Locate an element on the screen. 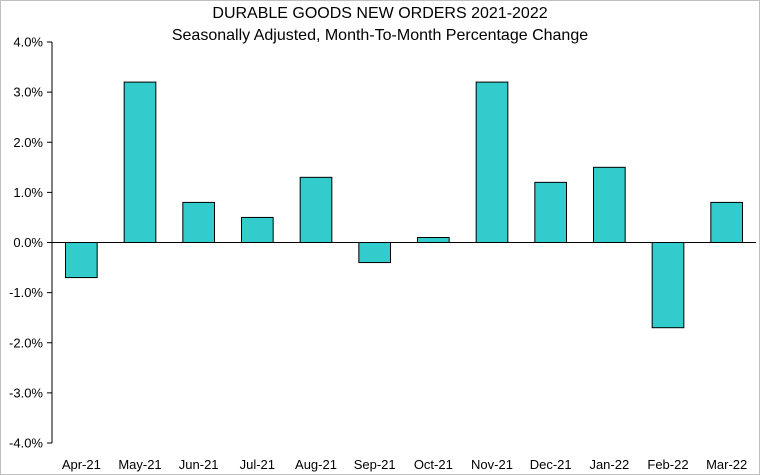  y-tick-label: 2.0% is located at coordinates (28, 142).